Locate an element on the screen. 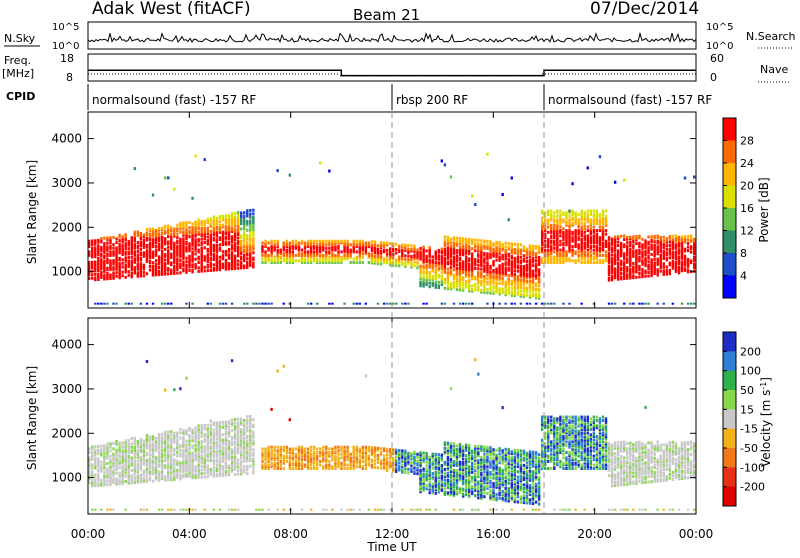 The height and width of the screenshot is (558, 800). nsky-line is located at coordinates (392, 37).